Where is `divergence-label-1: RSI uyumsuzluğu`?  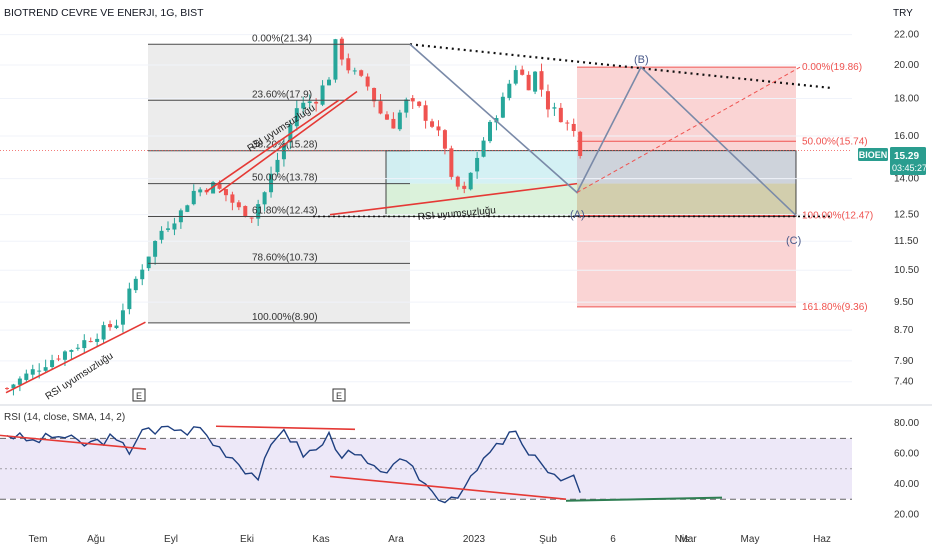
divergence-label-1: RSI uyumsuzluğu is located at coordinates (80, 377).